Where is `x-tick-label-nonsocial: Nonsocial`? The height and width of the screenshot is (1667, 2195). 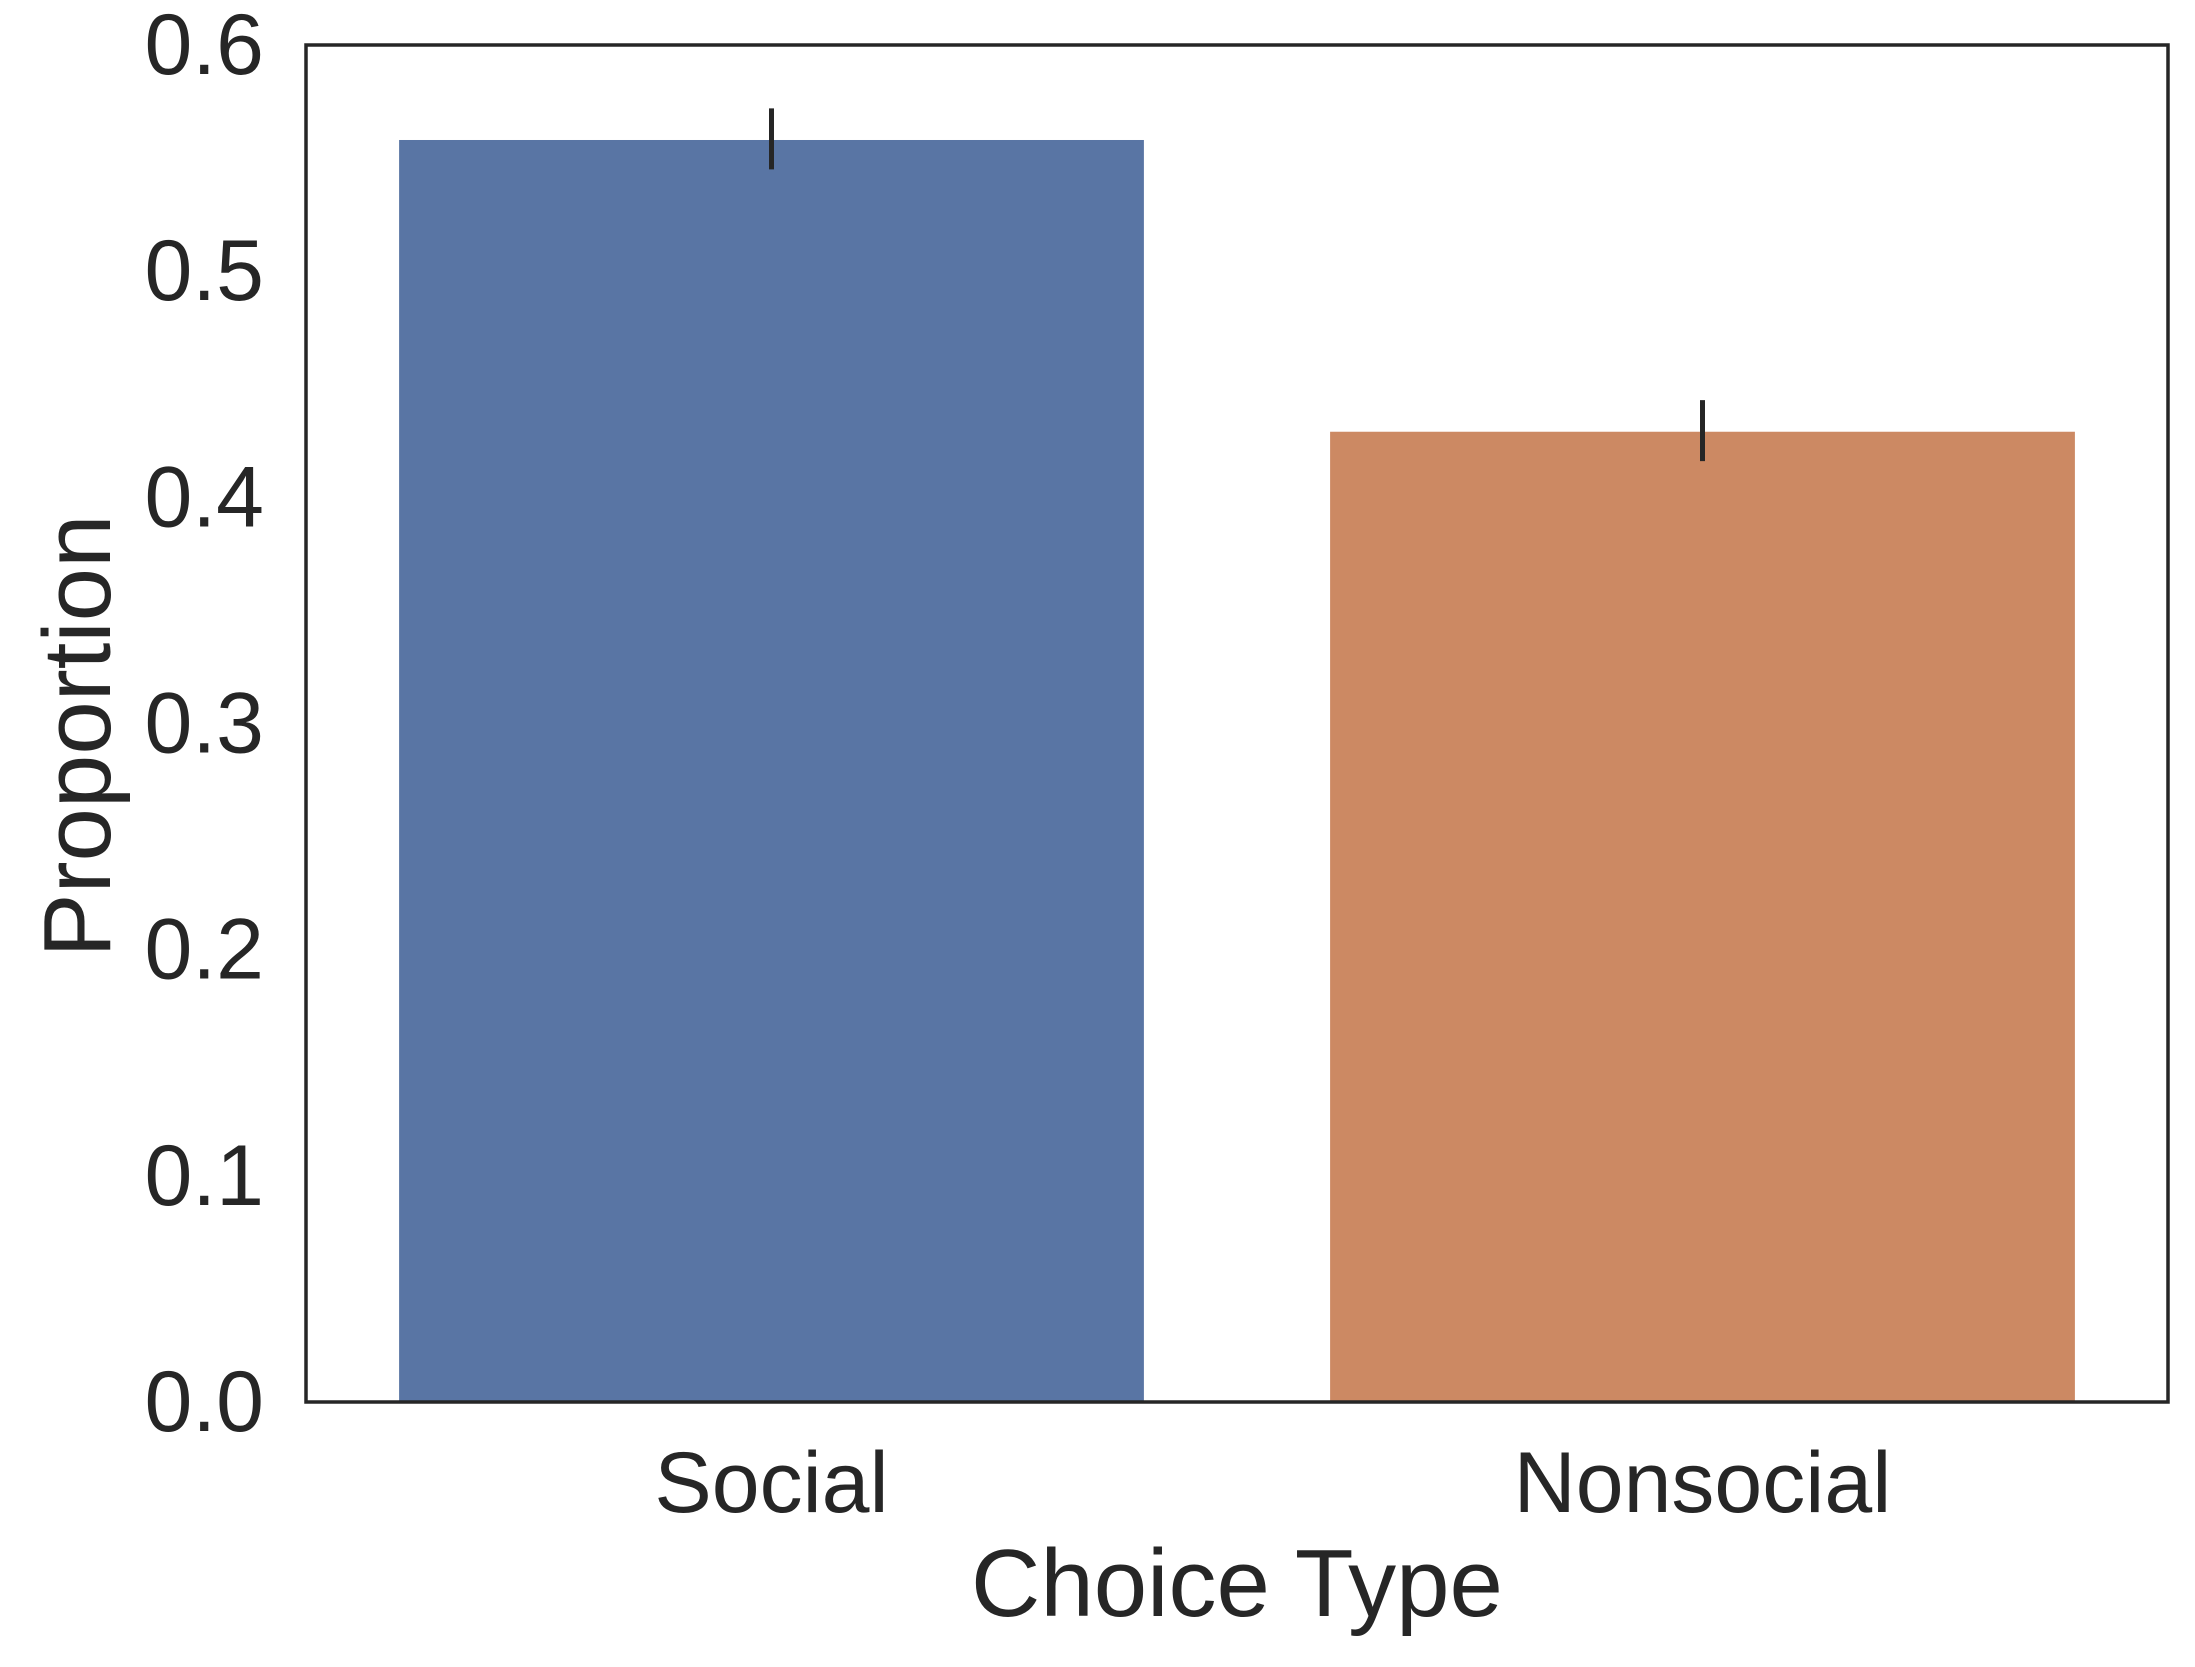 x-tick-label-nonsocial: Nonsocial is located at coordinates (1703, 1483).